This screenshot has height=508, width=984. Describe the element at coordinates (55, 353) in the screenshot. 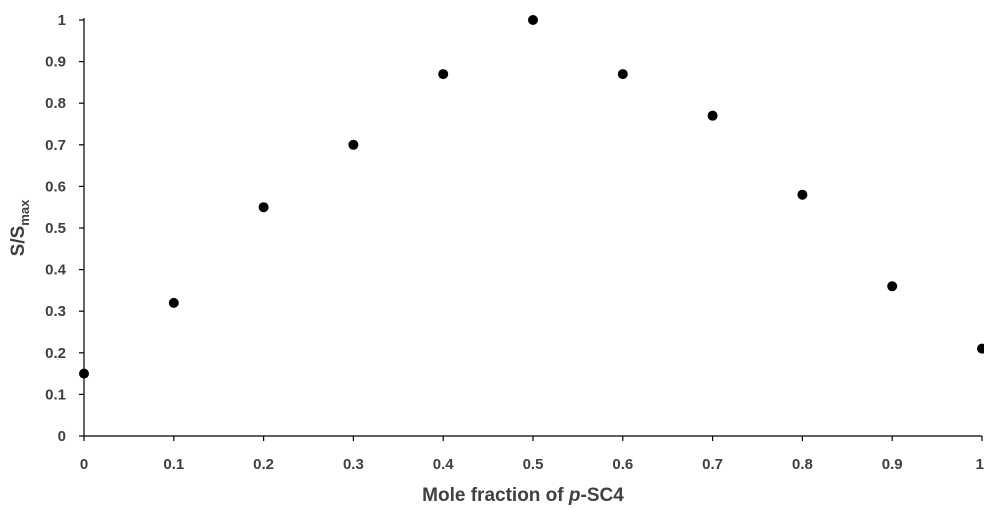

I see `y-tick-label: 0.2` at that location.